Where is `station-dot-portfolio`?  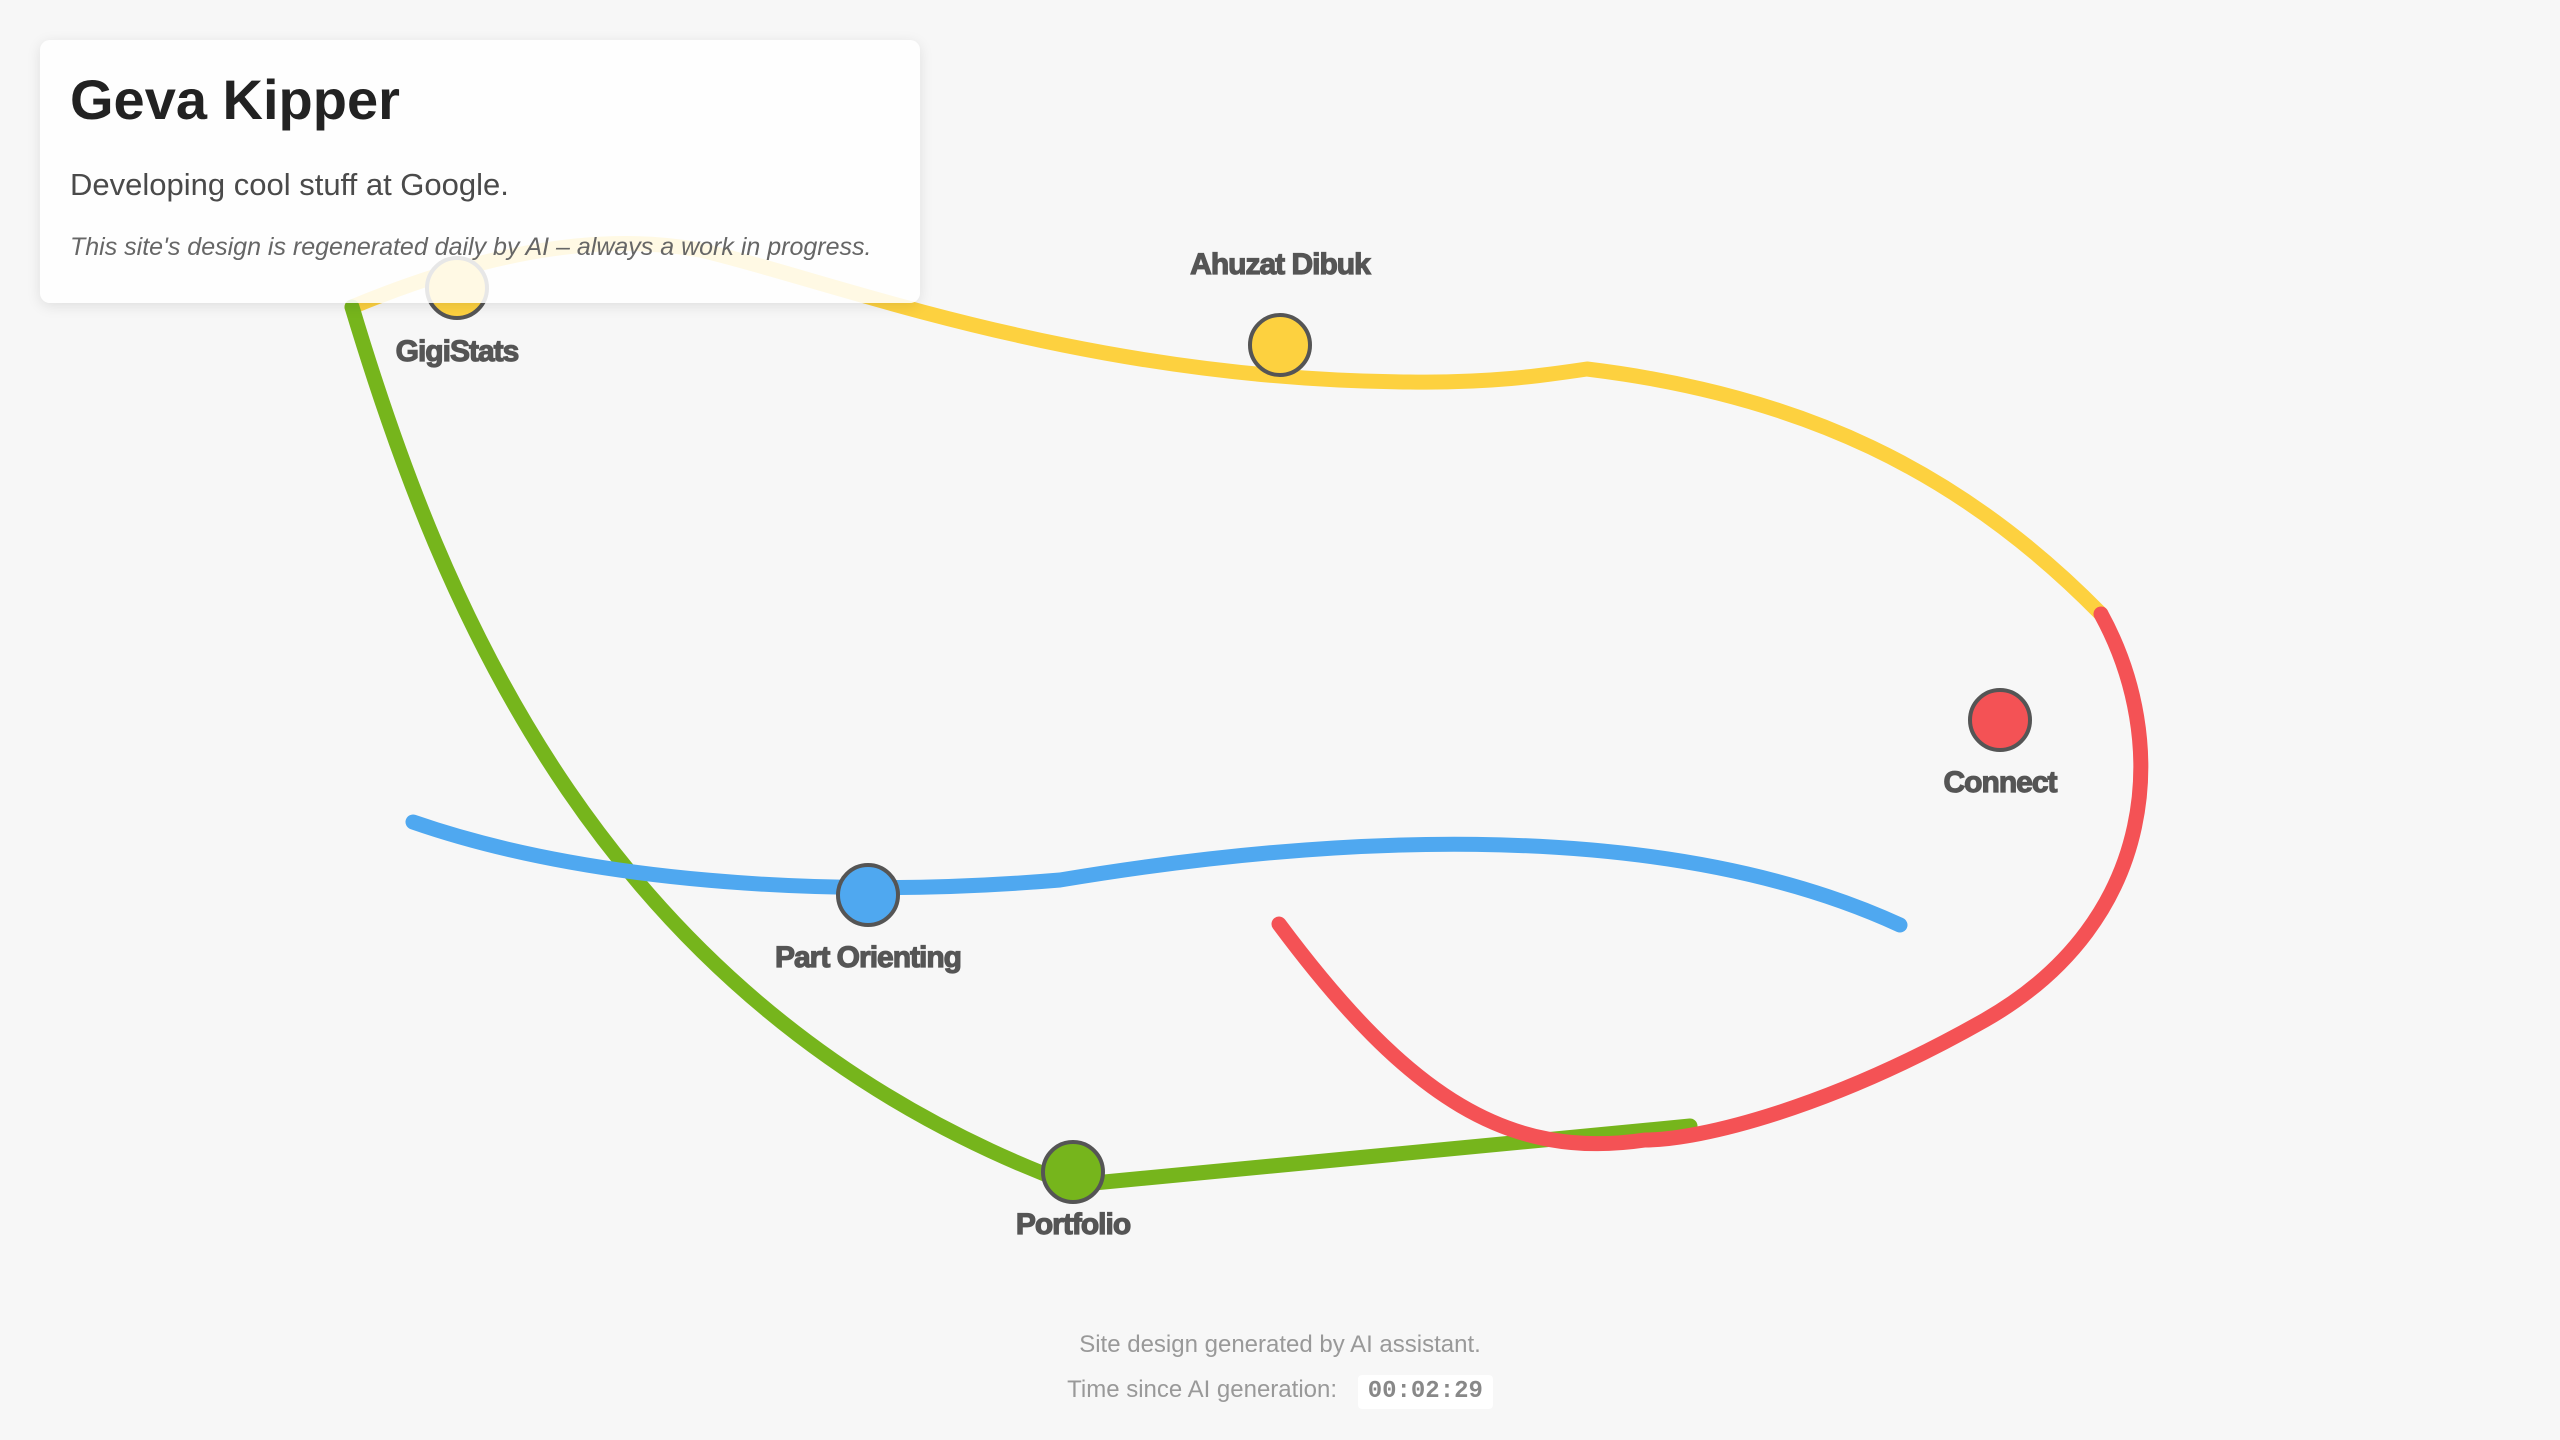
station-dot-portfolio is located at coordinates (1073, 1172).